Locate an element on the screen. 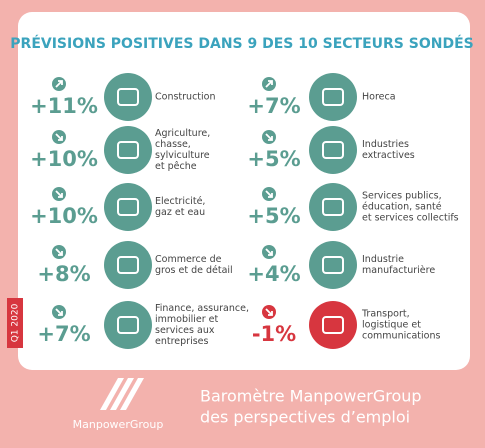 The image size is (485, 448). sector-label: Industries is located at coordinates (385, 144).